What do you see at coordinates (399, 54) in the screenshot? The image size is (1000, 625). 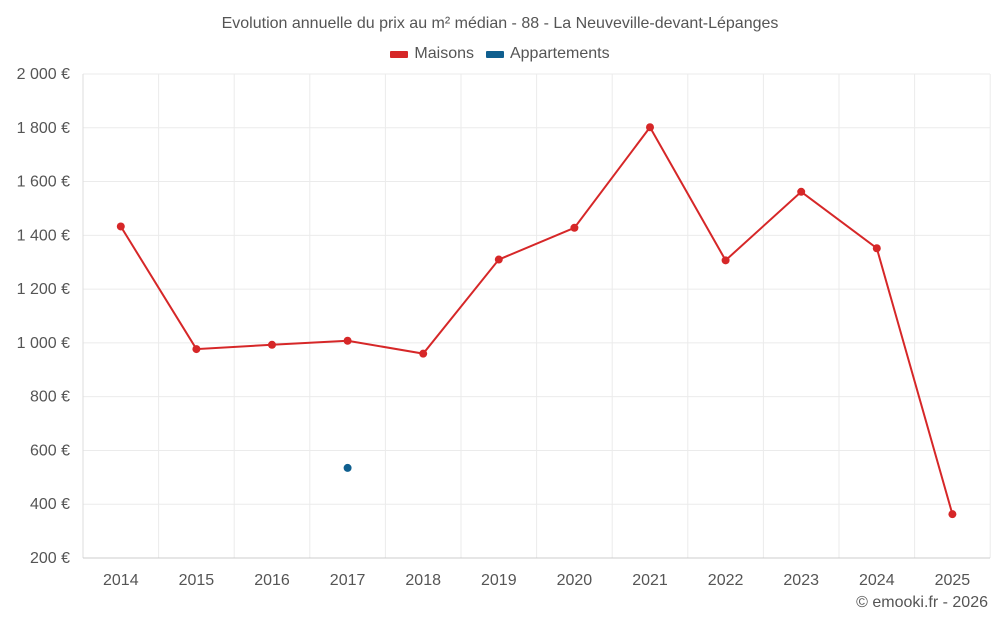 I see `legend-swatch-maisons` at bounding box center [399, 54].